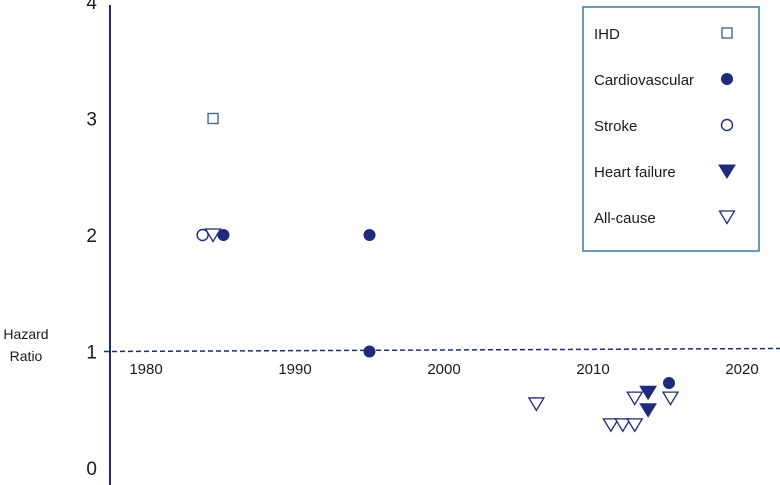  I want to click on legend-marker-stroke, so click(727, 125).